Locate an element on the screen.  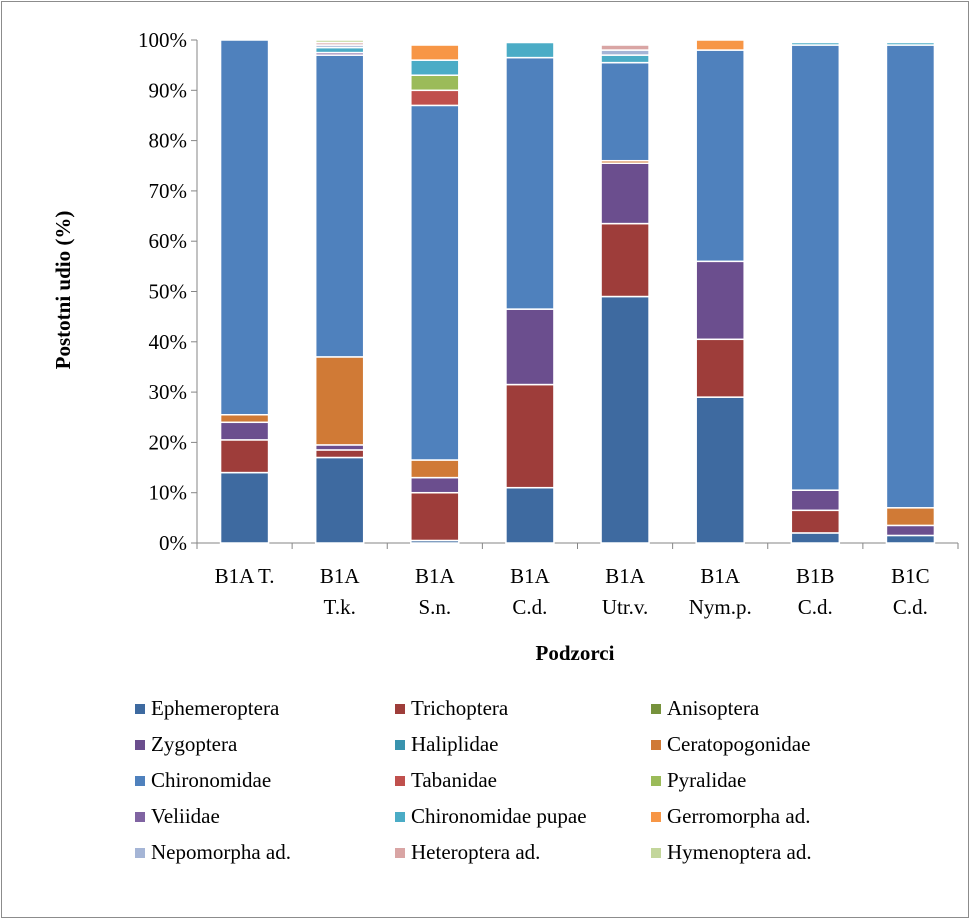
legend-label: Pyralidae is located at coordinates (706, 780).